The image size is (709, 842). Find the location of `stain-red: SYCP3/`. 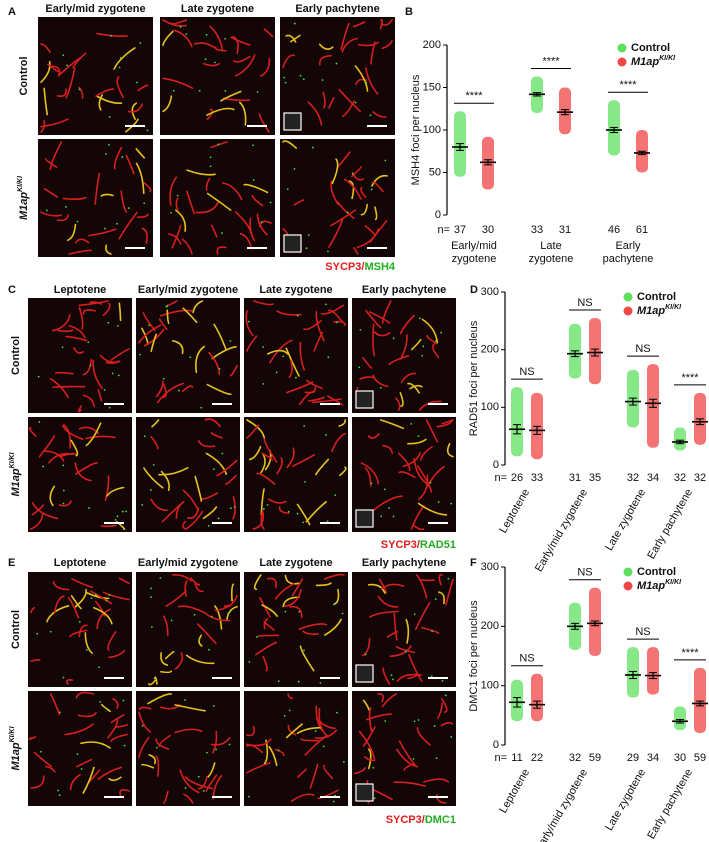

stain-red: SYCP3/ is located at coordinates (405, 820).